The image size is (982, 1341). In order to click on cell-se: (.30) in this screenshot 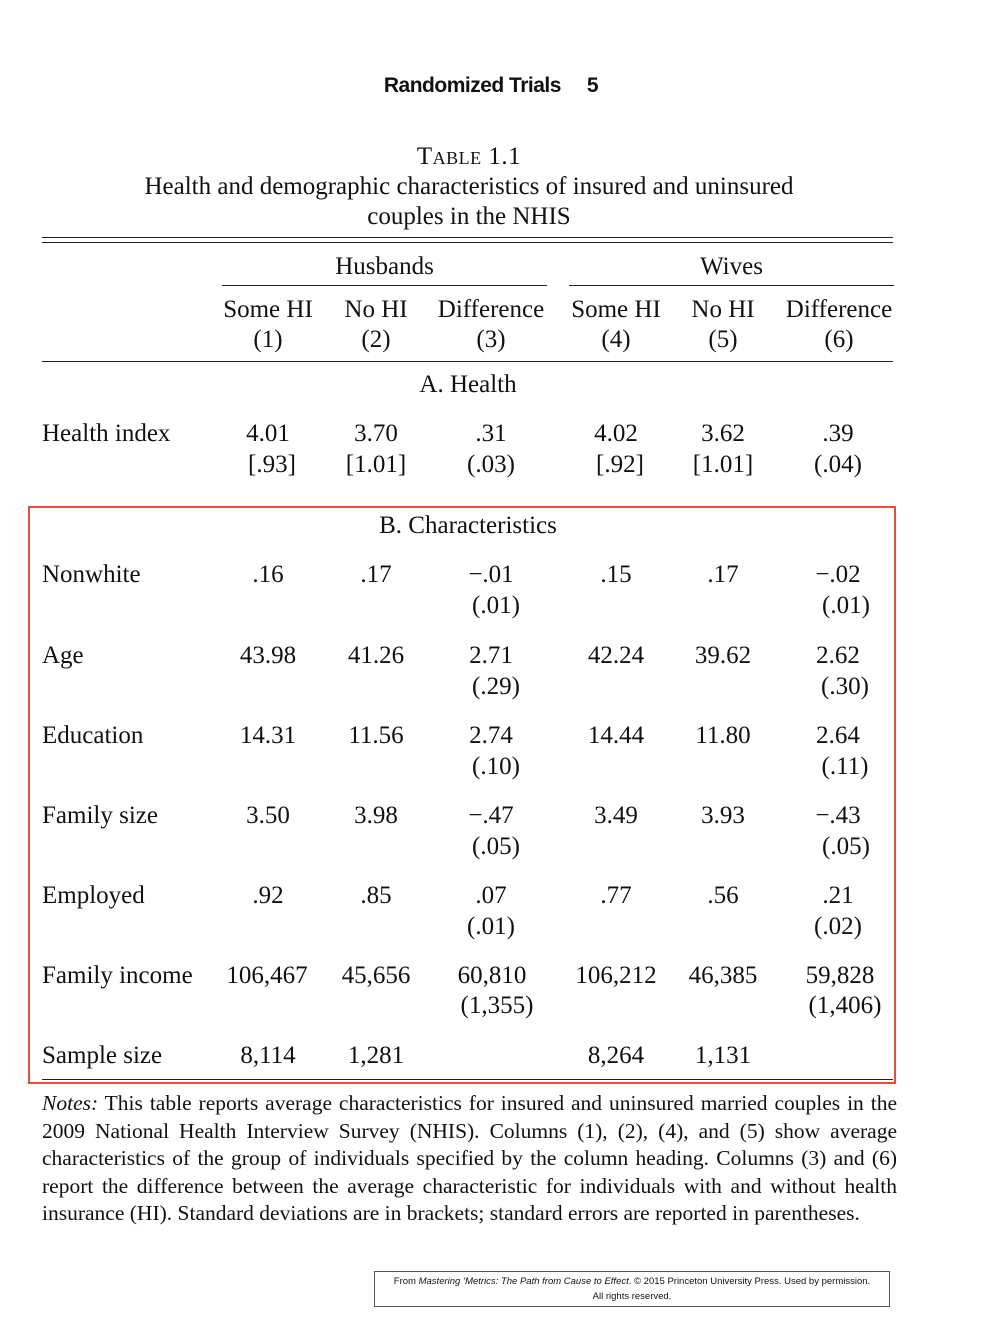, I will do `click(845, 686)`.